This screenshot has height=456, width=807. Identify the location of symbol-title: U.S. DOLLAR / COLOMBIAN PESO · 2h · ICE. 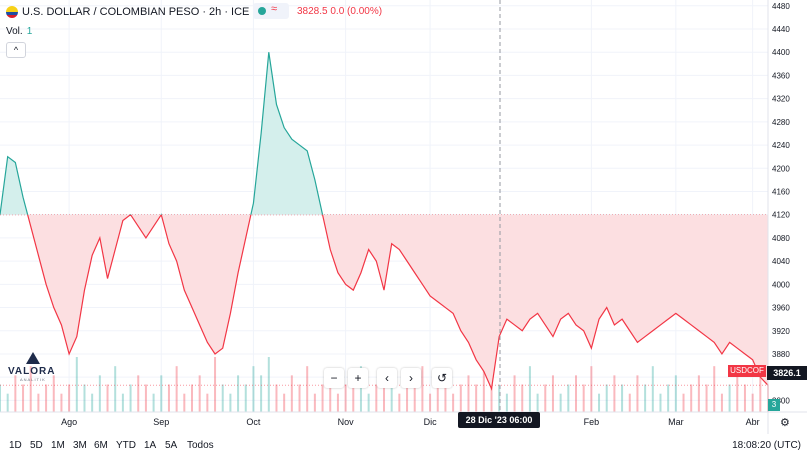
(136, 12).